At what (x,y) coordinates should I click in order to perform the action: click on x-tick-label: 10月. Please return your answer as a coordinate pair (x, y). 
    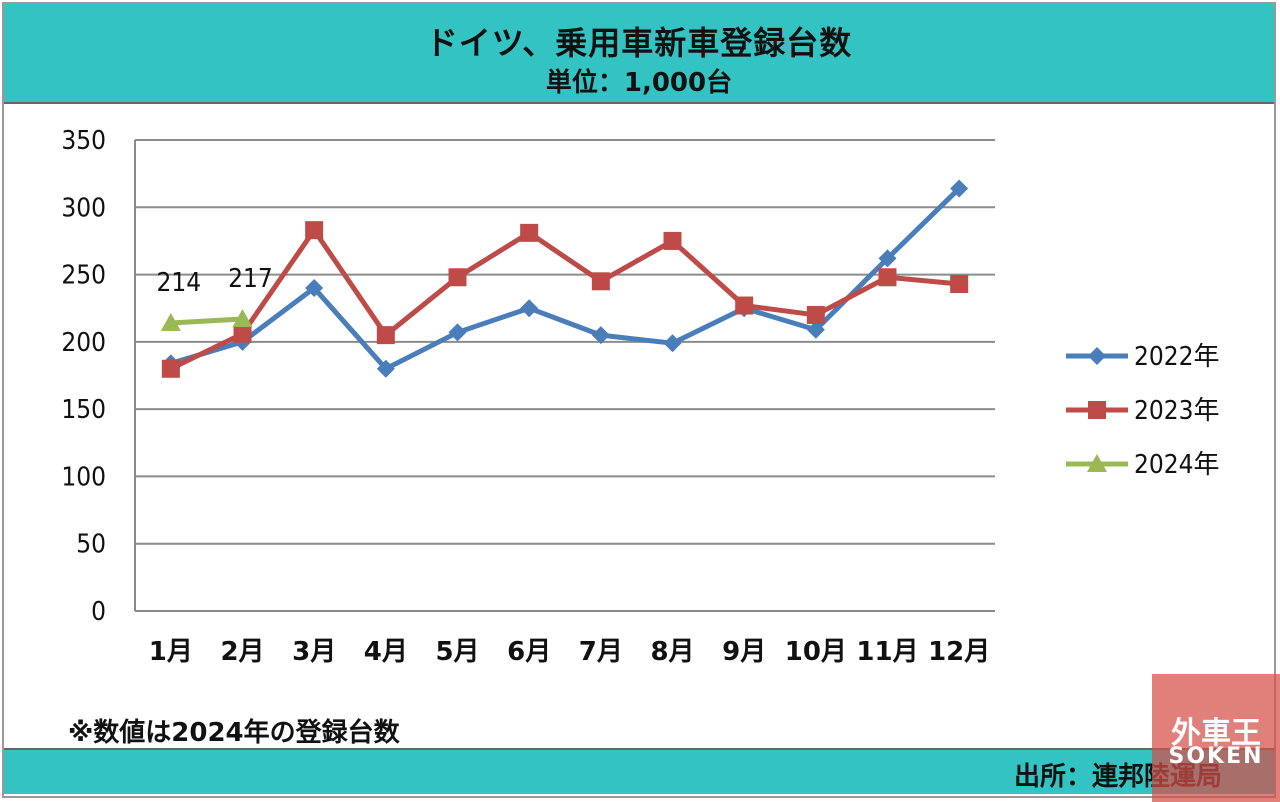
    Looking at the image, I should click on (816, 652).